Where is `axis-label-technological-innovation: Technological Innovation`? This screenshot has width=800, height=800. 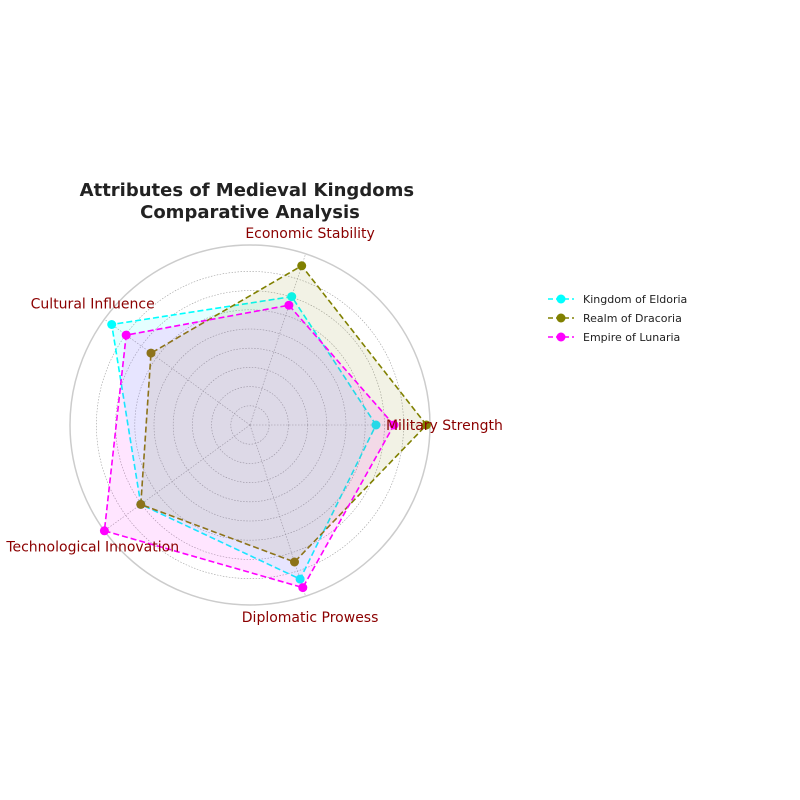 axis-label-technological-innovation: Technological Innovation is located at coordinates (92, 547).